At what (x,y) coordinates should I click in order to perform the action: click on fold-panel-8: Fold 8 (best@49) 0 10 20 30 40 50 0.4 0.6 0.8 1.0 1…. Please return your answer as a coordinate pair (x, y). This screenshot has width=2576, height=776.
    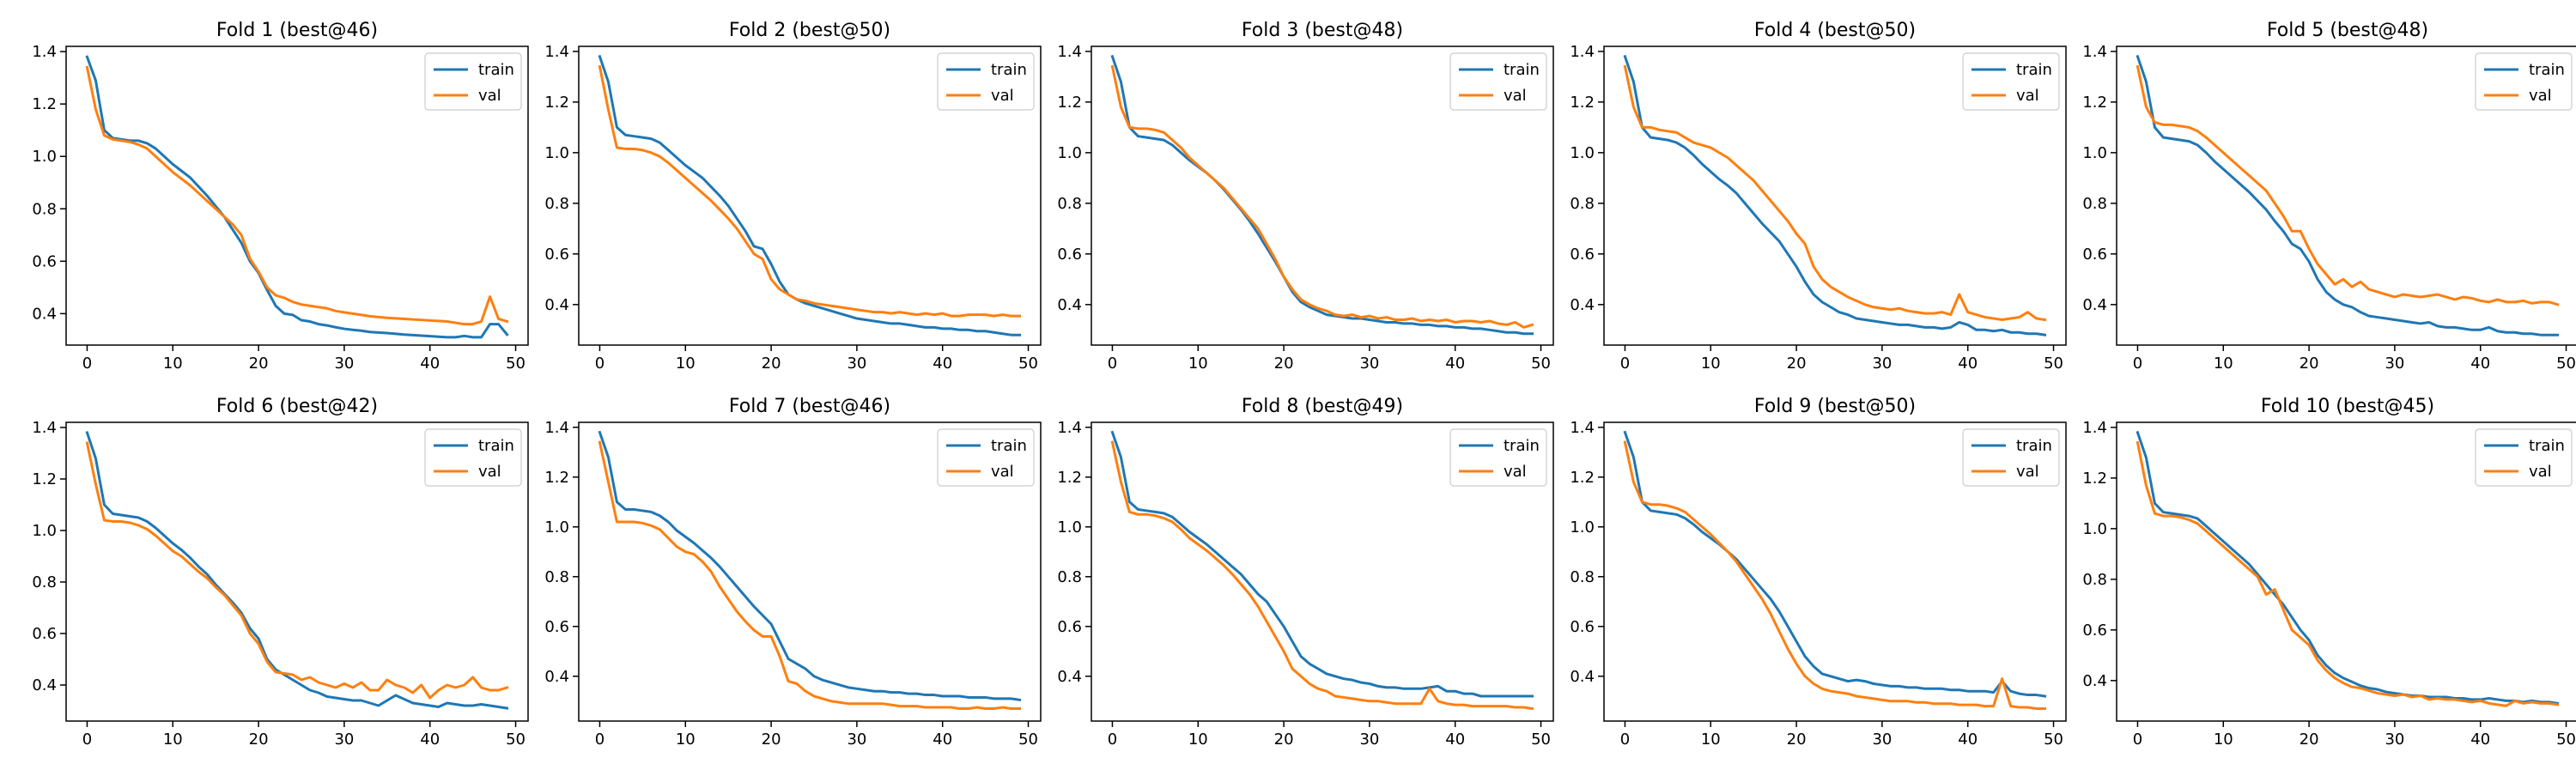
    Looking at the image, I should click on (1305, 572).